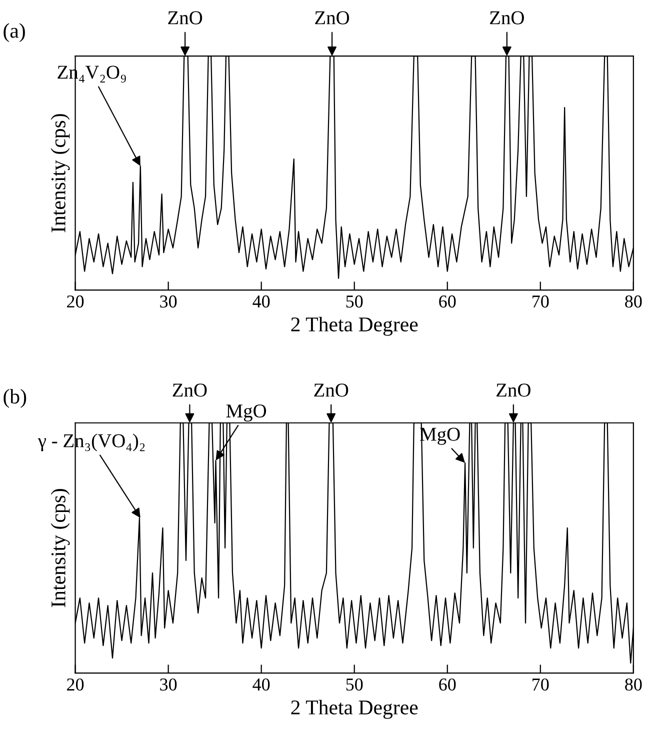 The height and width of the screenshot is (738, 649). What do you see at coordinates (15, 398) in the screenshot?
I see `chart-title: (b)` at bounding box center [15, 398].